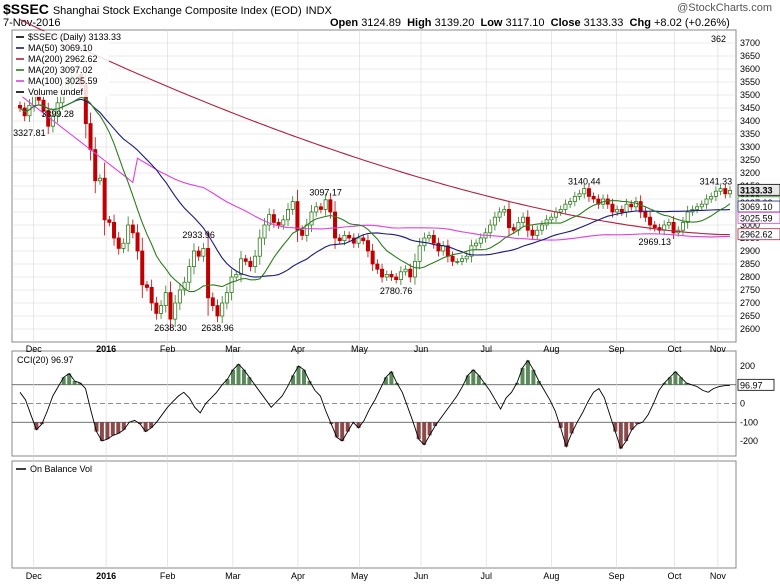 The image size is (780, 586). What do you see at coordinates (750, 108) in the screenshot?
I see `price-tick-label: 3450` at bounding box center [750, 108].